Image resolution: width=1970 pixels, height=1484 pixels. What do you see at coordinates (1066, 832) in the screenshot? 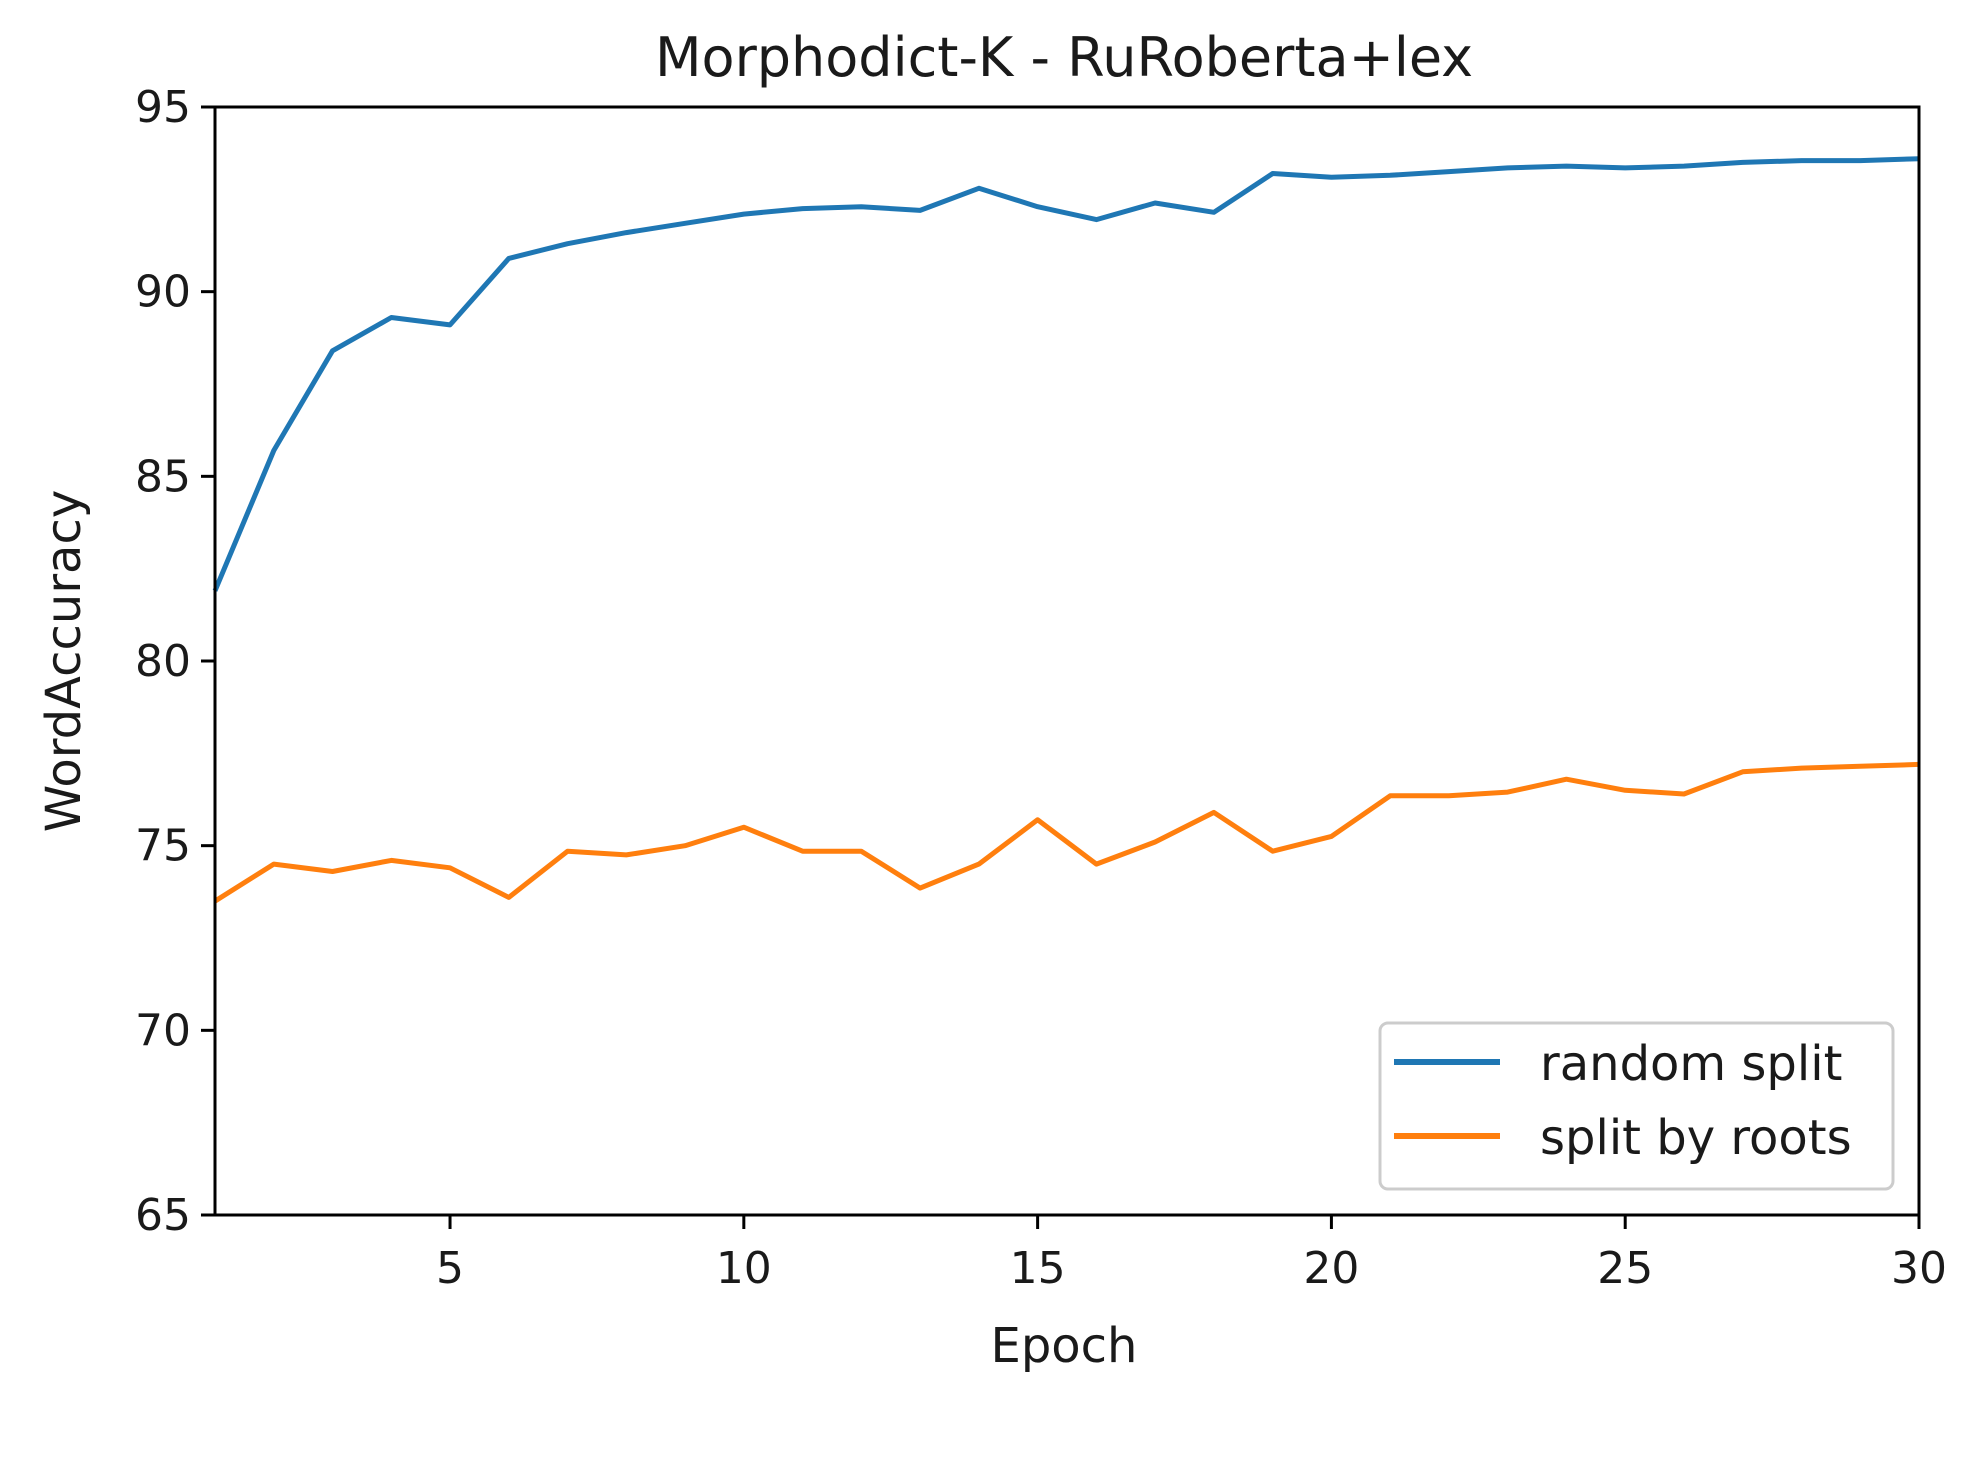
I see `series-line-split-by-roots` at bounding box center [1066, 832].